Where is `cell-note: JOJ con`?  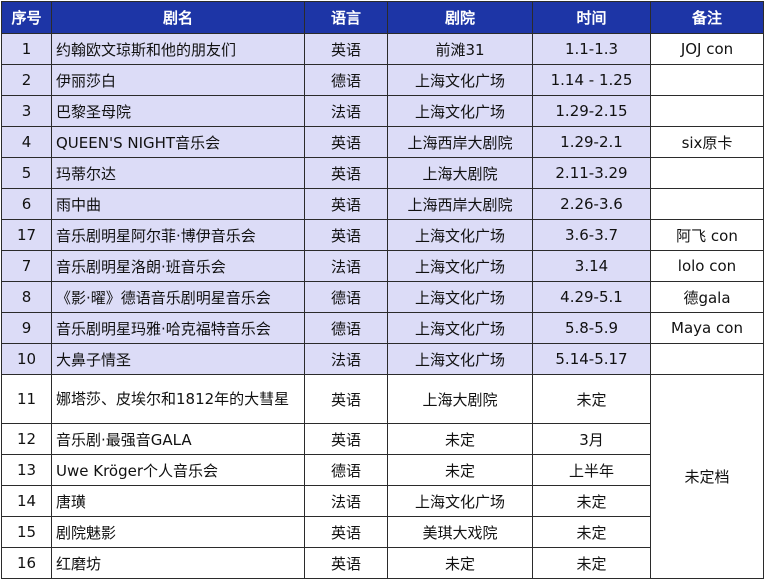 cell-note: JOJ con is located at coordinates (707, 49).